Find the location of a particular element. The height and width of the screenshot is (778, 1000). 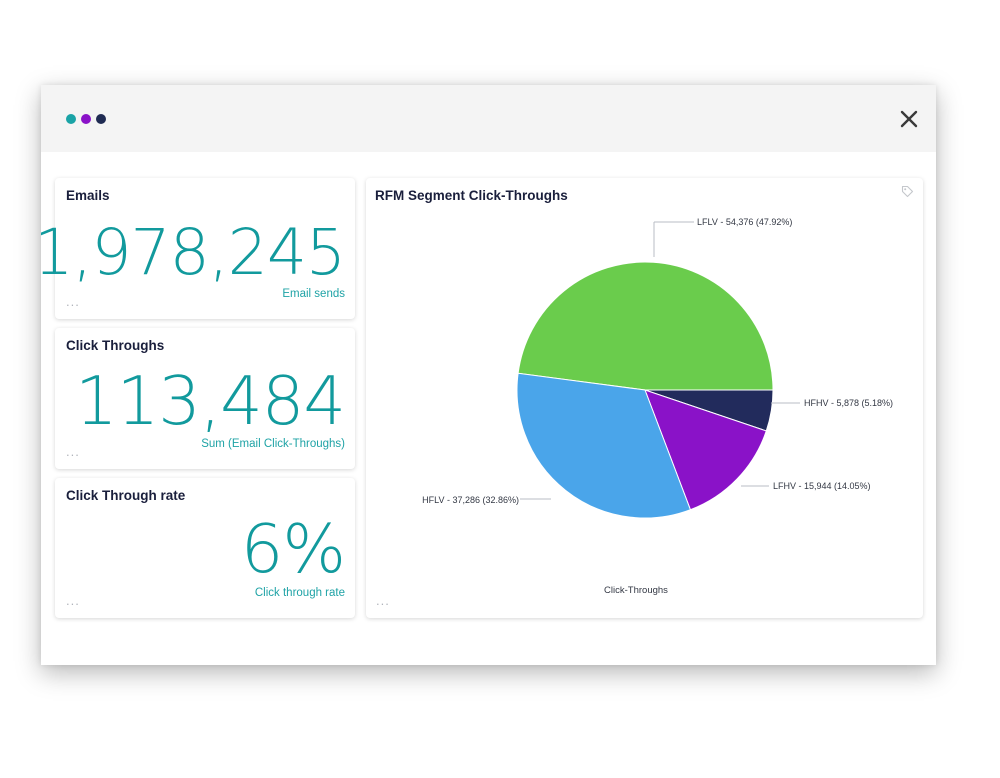

window-dot-navy is located at coordinates (101, 119).